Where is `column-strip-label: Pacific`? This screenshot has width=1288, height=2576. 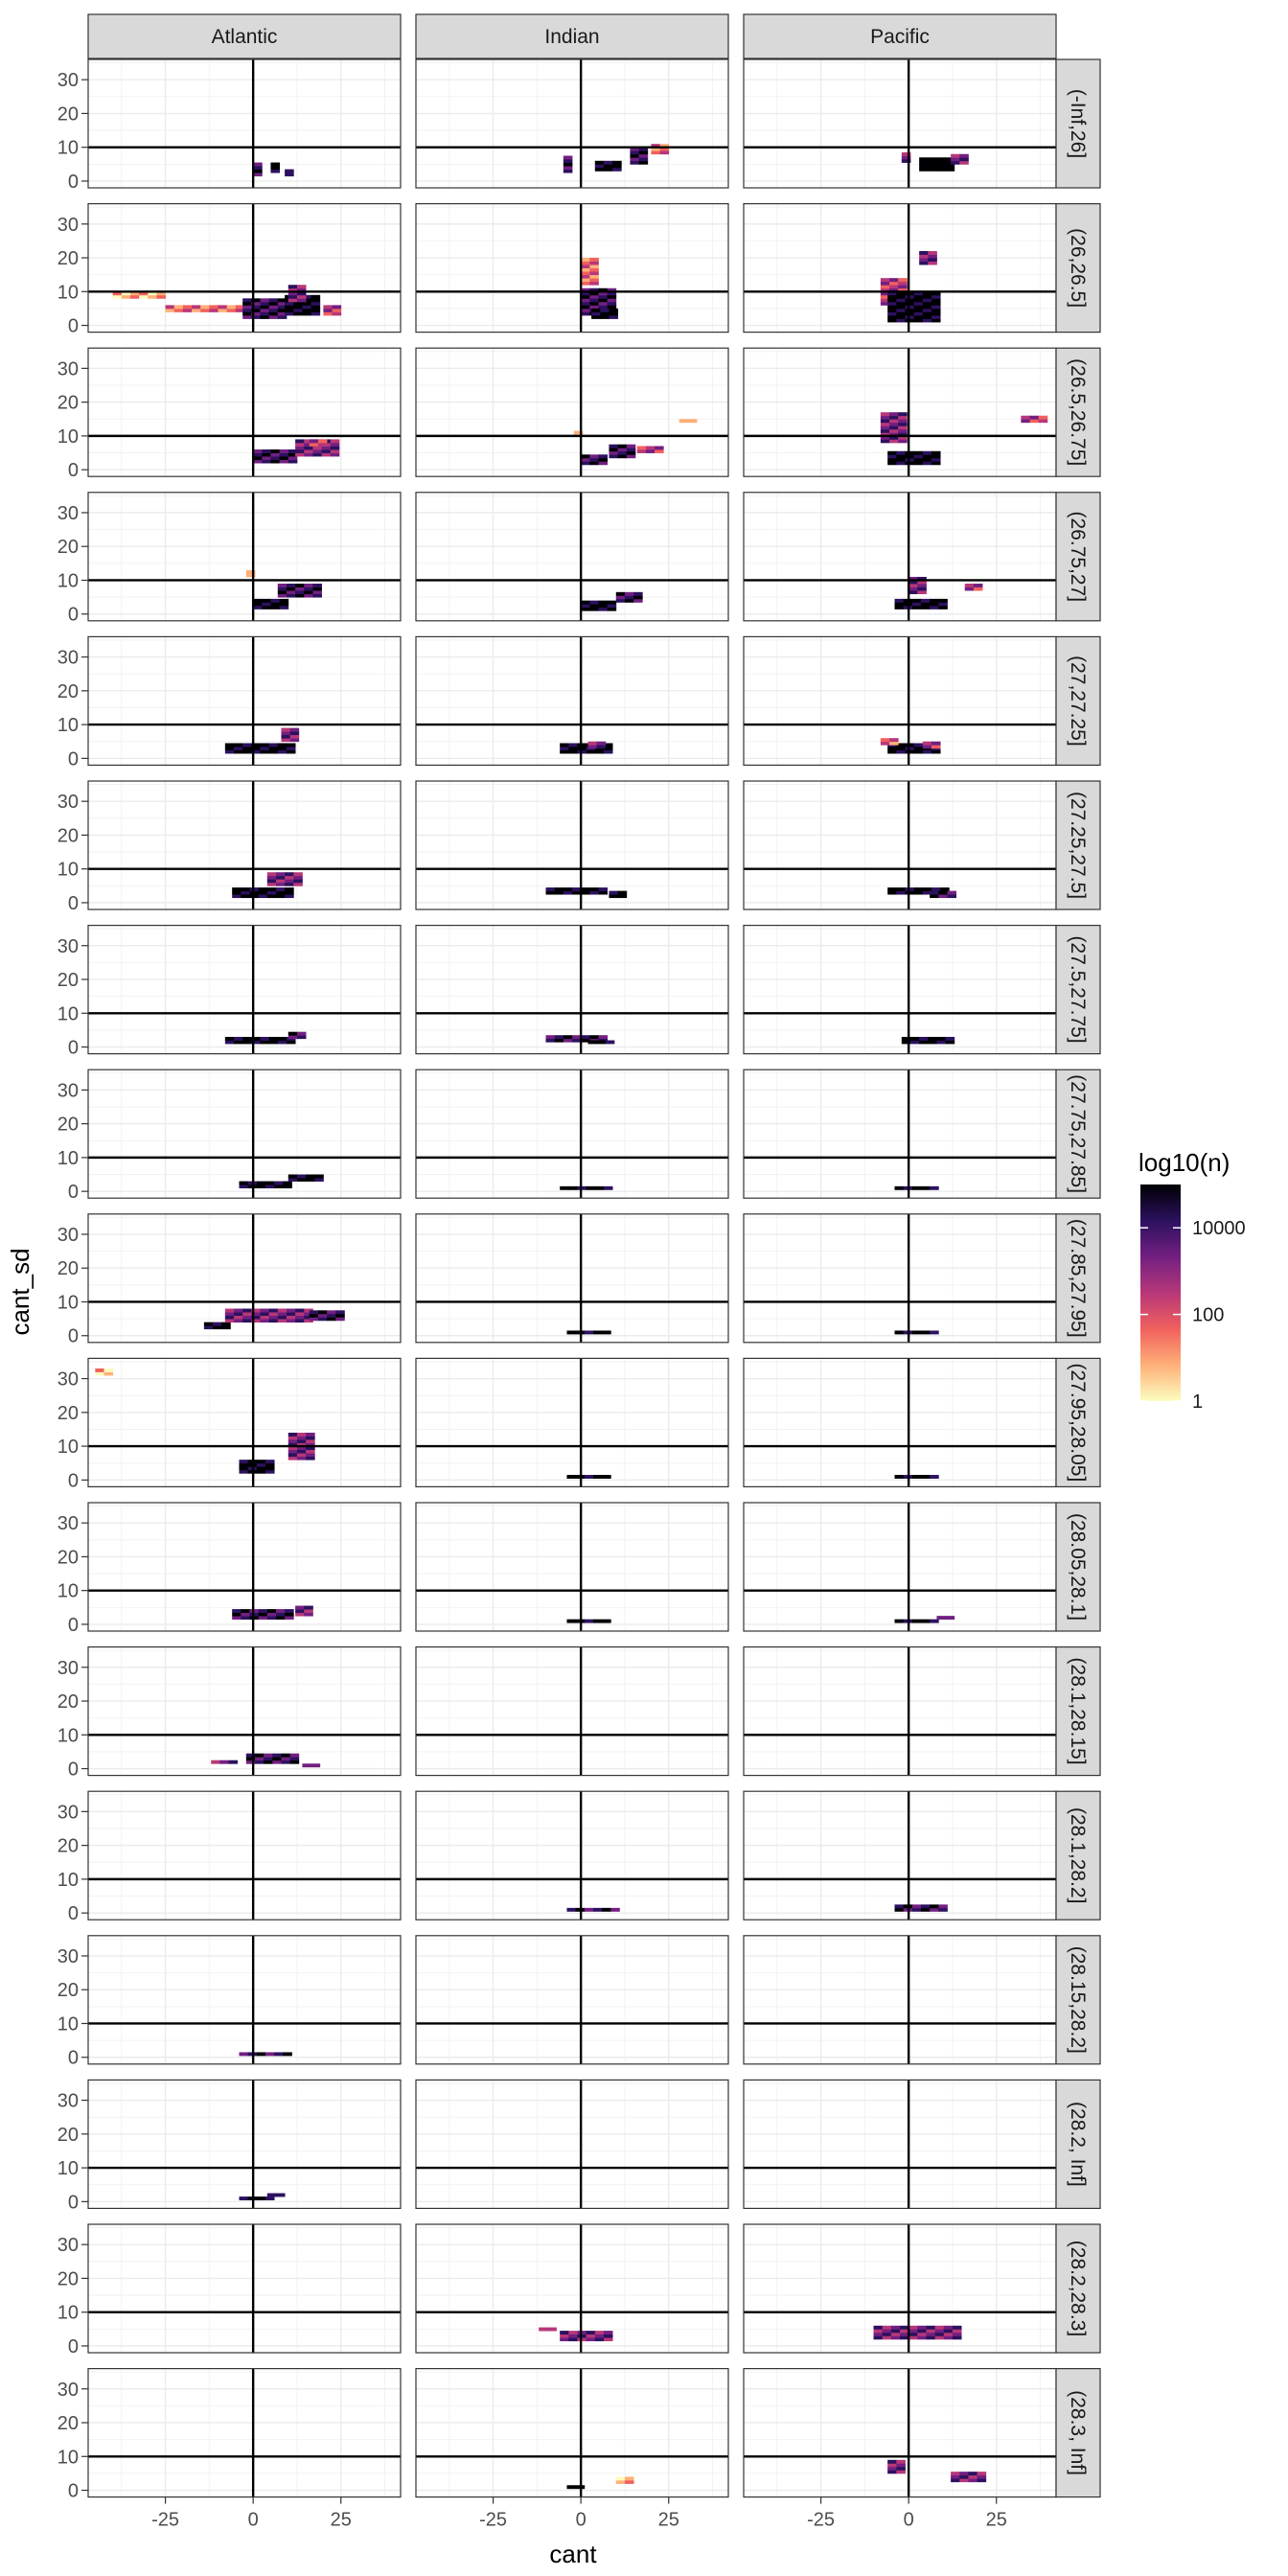 column-strip-label: Pacific is located at coordinates (900, 37).